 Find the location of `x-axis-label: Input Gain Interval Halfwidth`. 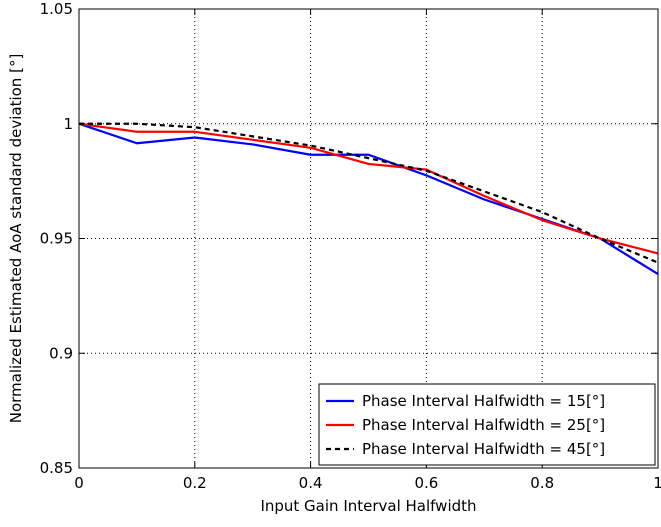

x-axis-label: Input Gain Interval Halfwidth is located at coordinates (368, 506).